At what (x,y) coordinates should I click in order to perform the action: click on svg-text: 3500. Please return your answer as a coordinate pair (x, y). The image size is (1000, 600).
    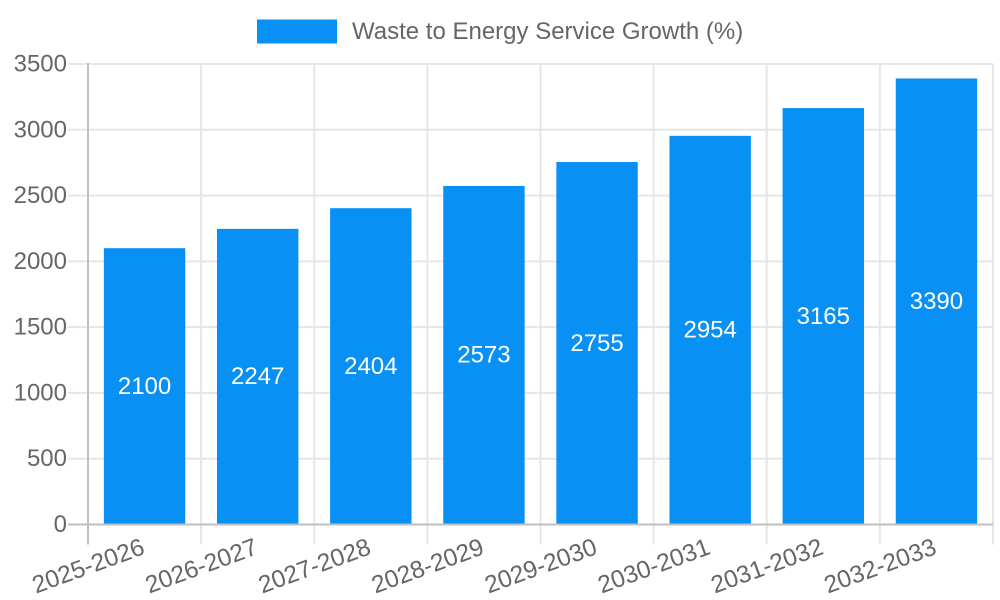
    Looking at the image, I should click on (40, 64).